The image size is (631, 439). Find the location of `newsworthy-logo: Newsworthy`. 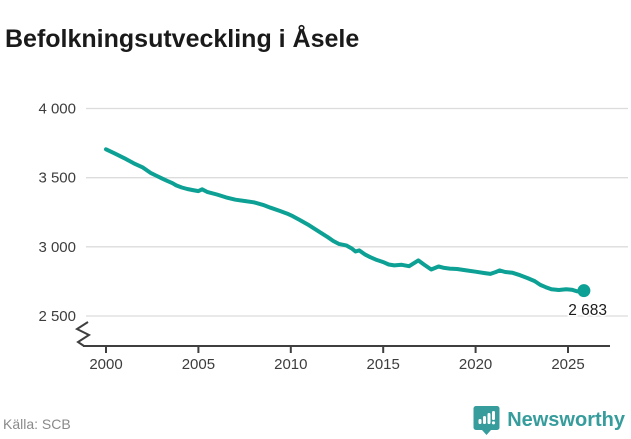

newsworthy-logo: Newsworthy is located at coordinates (549, 420).